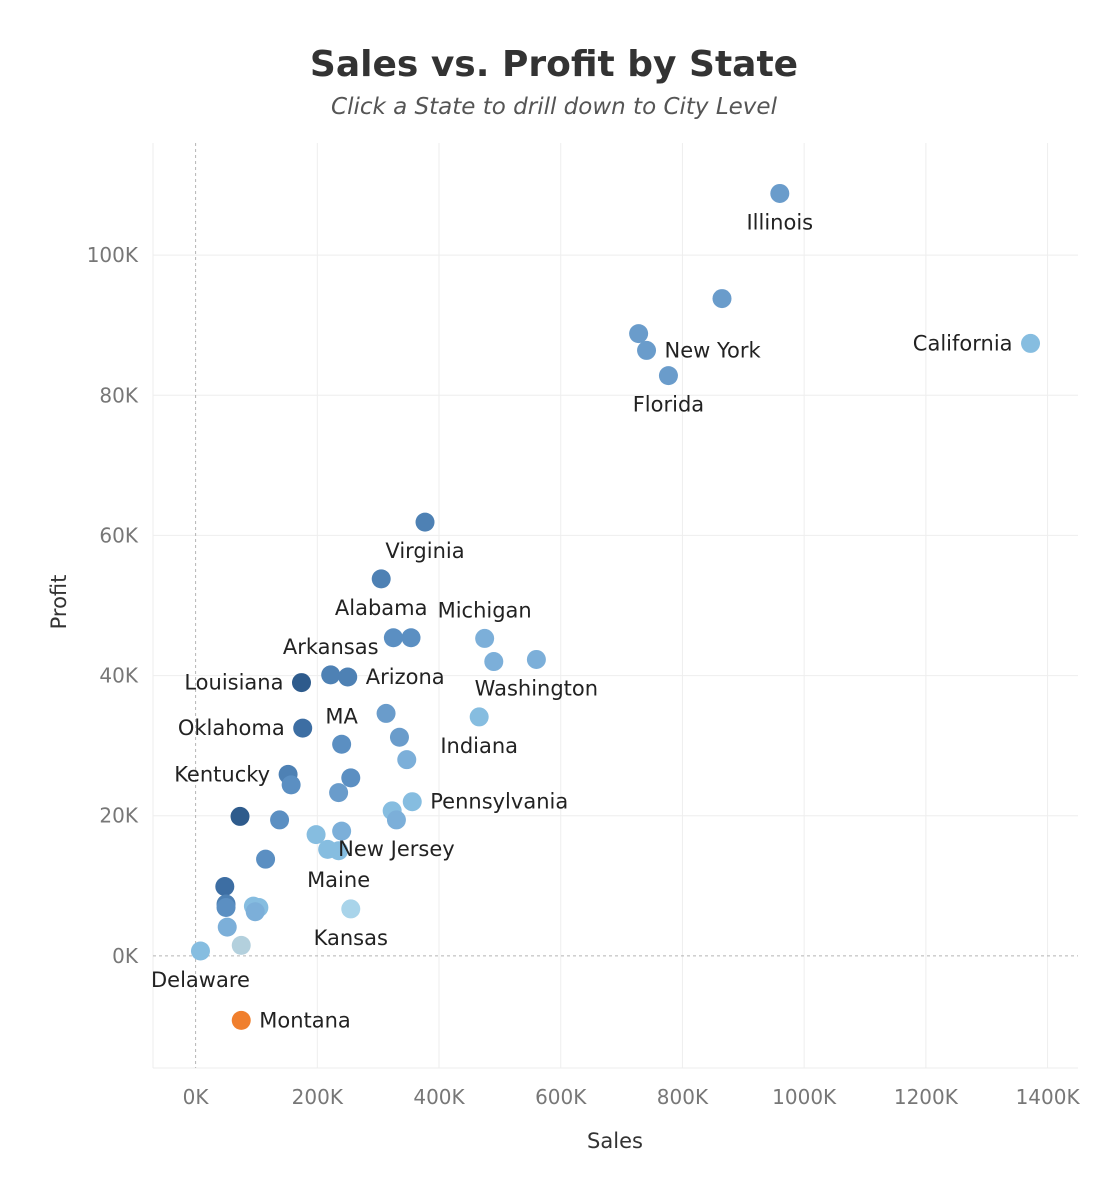  I want to click on point-label: Illinois, so click(779, 222).